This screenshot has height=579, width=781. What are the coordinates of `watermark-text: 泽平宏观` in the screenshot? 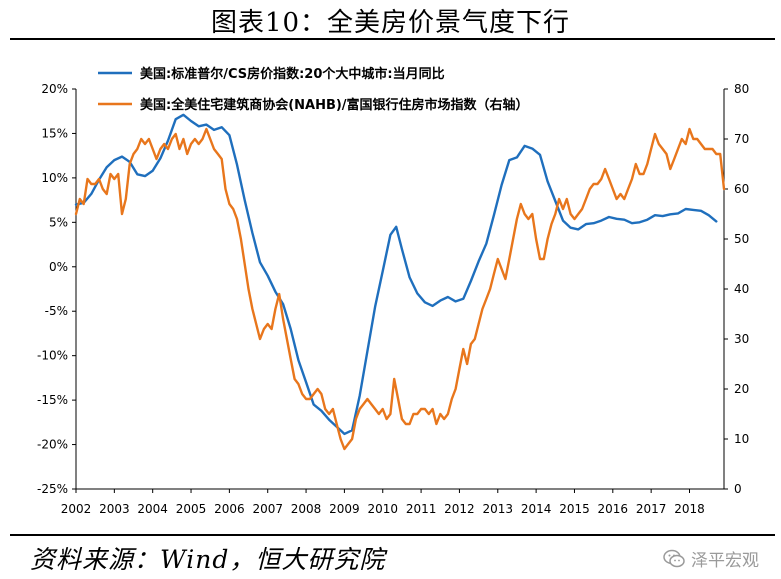 It's located at (725, 561).